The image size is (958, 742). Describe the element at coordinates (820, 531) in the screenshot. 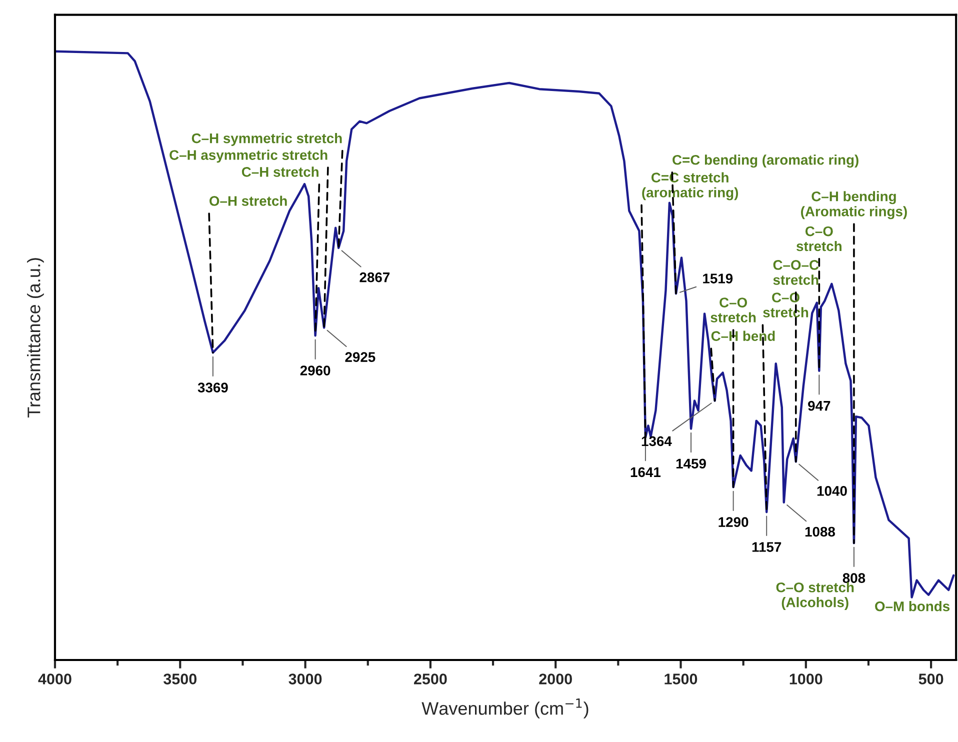

I see `annotation: 1088` at that location.